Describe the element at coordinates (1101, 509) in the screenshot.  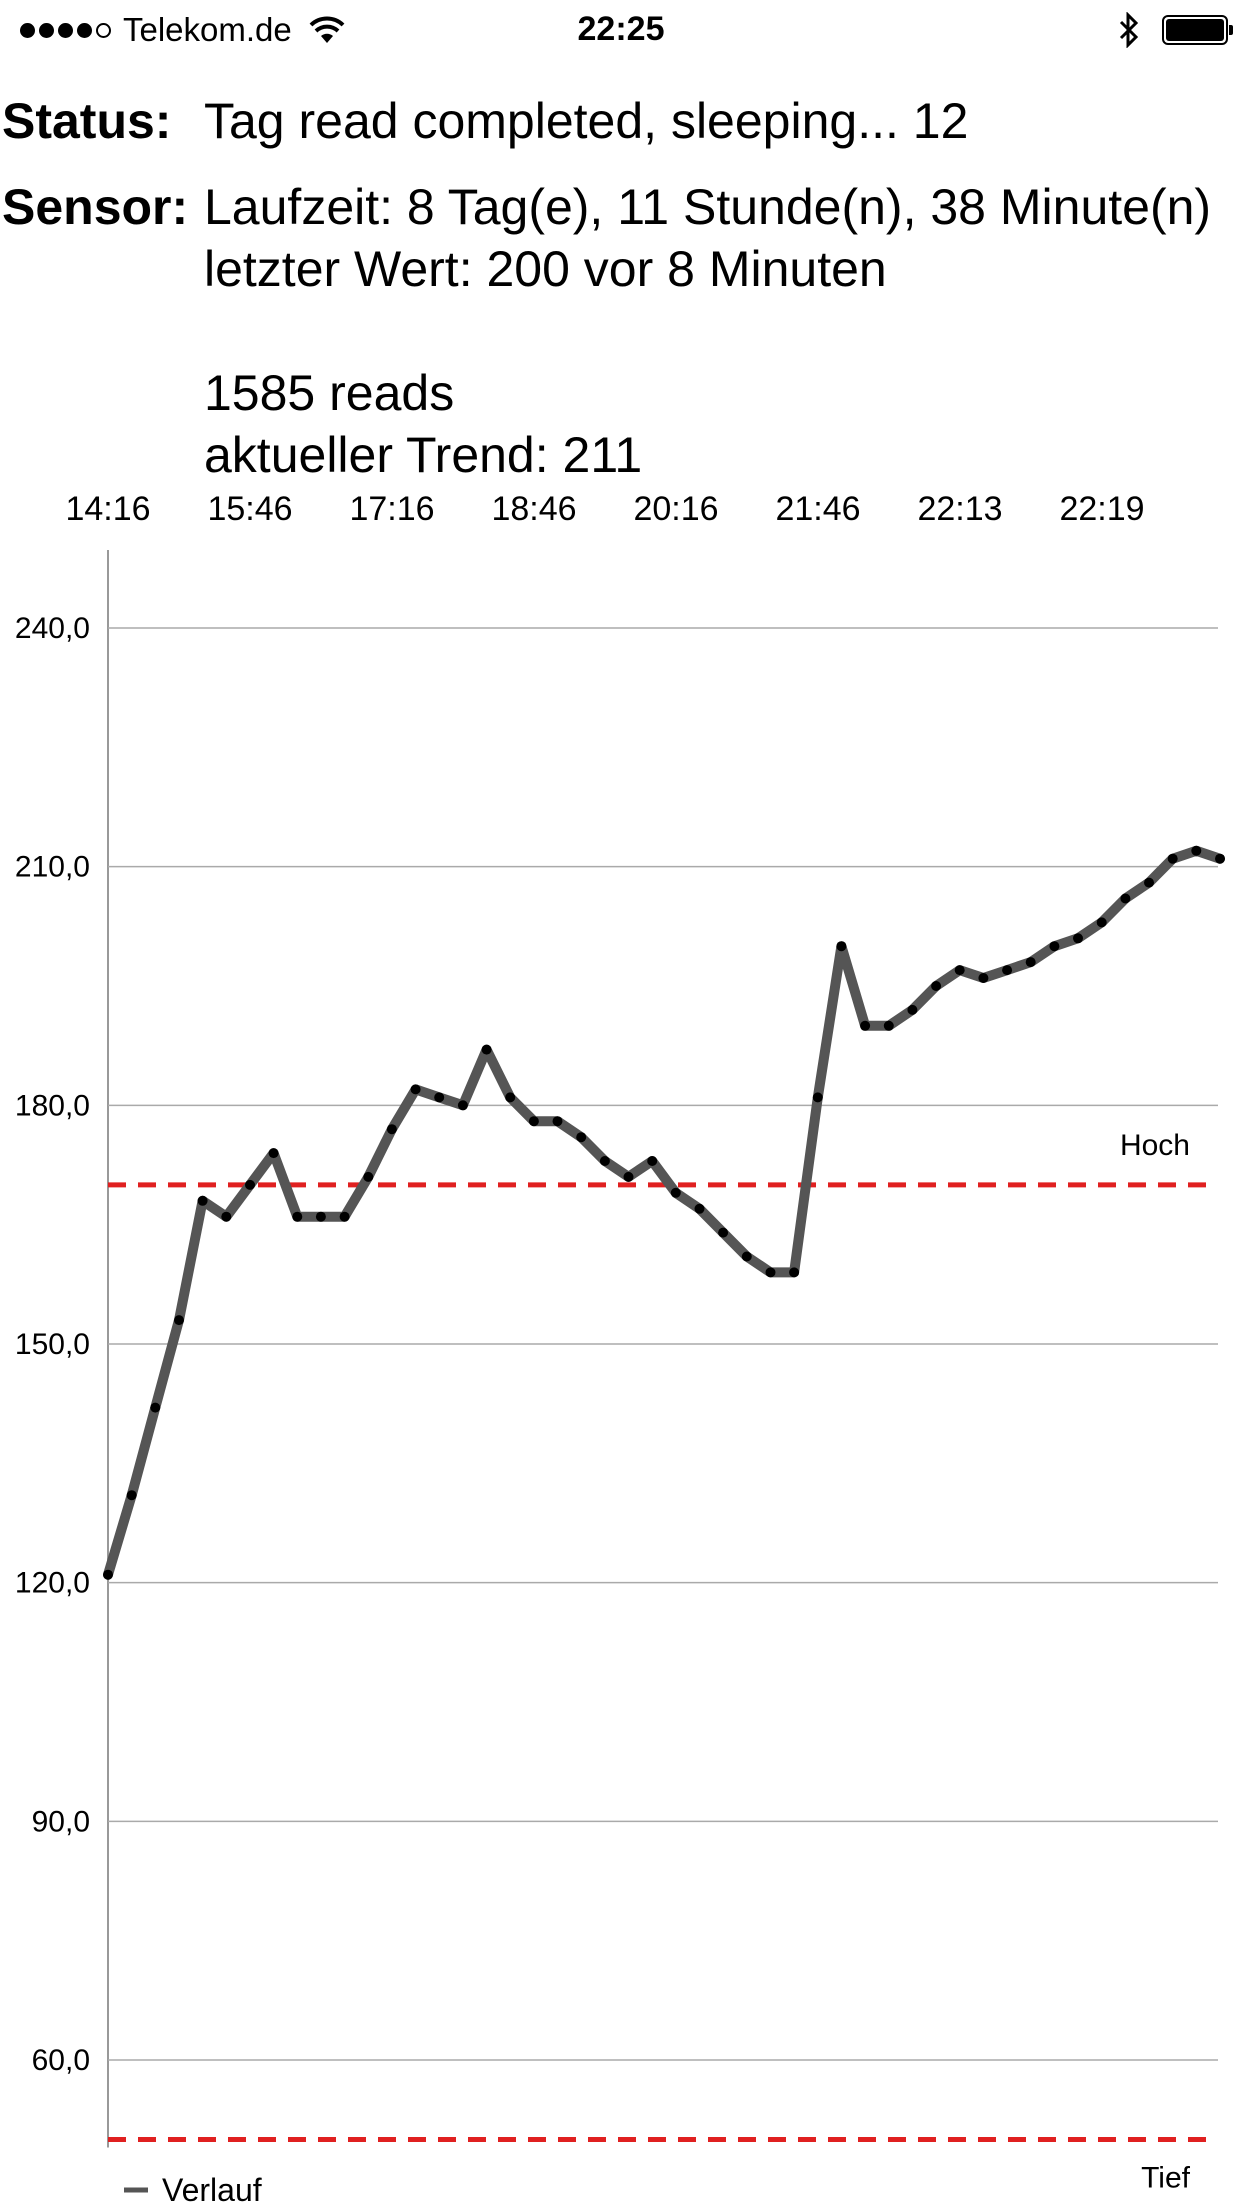
I see `x-tick-label: 22:19` at that location.